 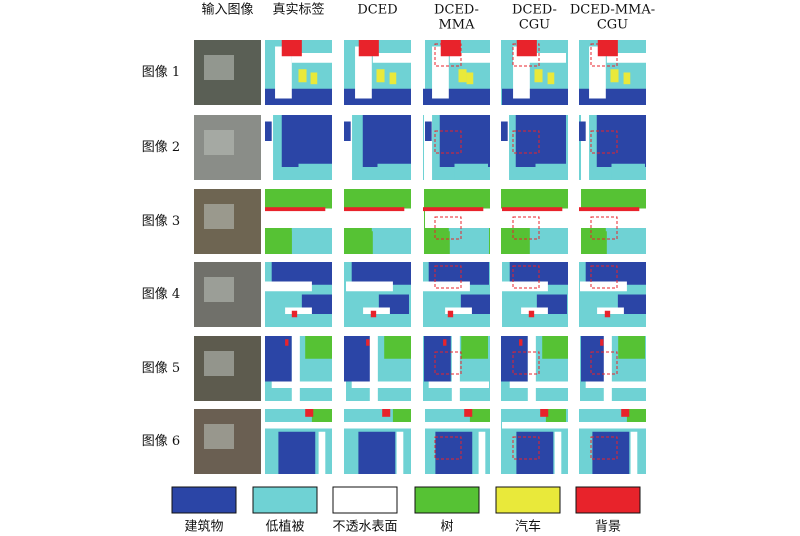 I want to click on row-label: 图像 1, so click(x=161, y=72).